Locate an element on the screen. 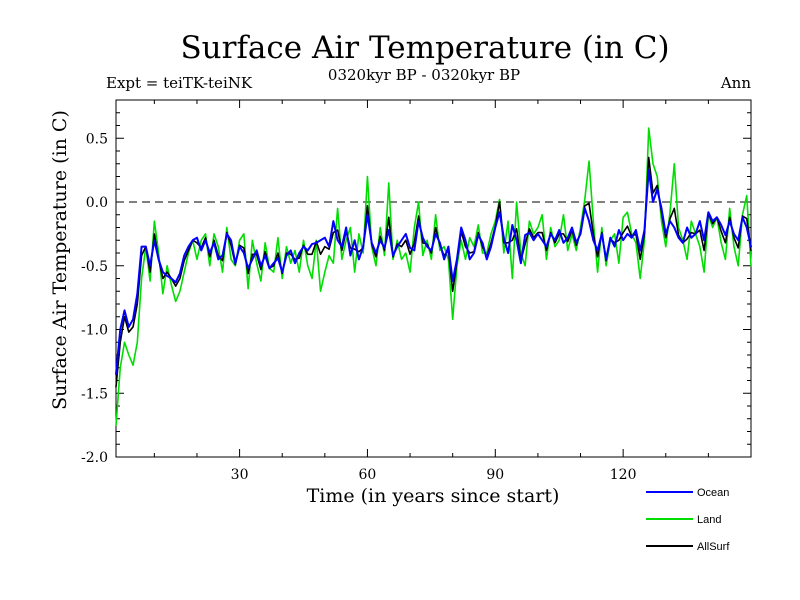 The width and height of the screenshot is (800, 600). y-axis-label: Surface Air Temperature (in C) is located at coordinates (60, 260).